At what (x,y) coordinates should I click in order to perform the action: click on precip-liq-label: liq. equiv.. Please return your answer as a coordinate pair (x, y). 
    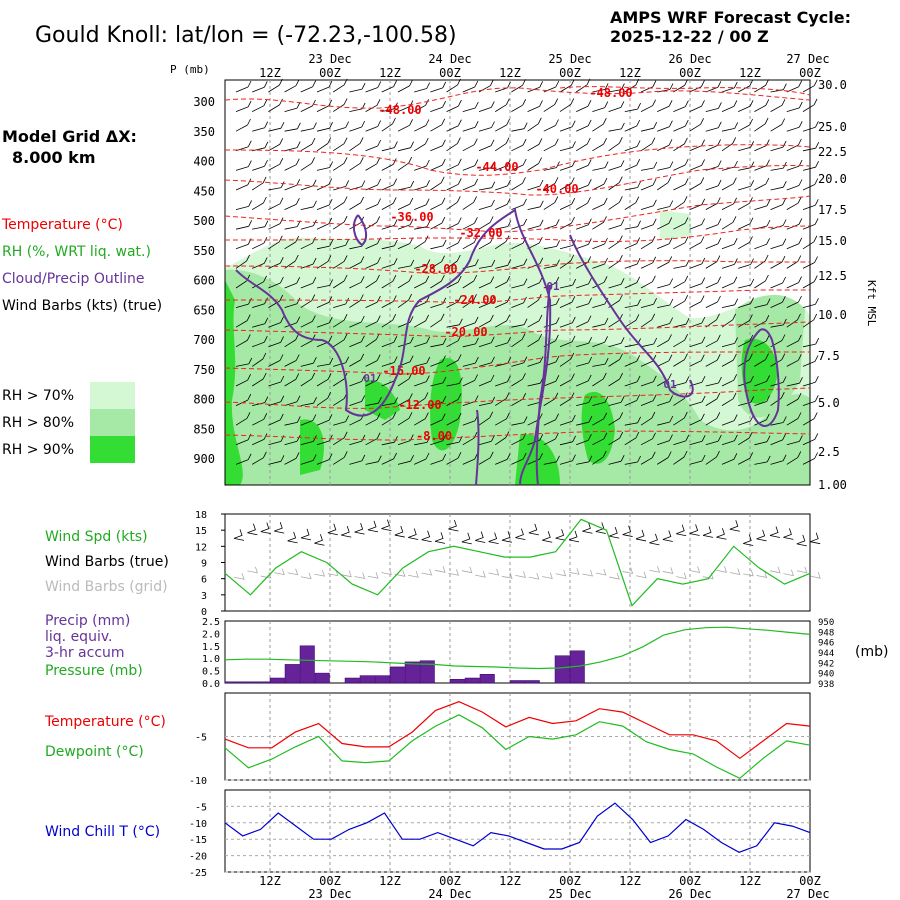
    Looking at the image, I should click on (79, 637).